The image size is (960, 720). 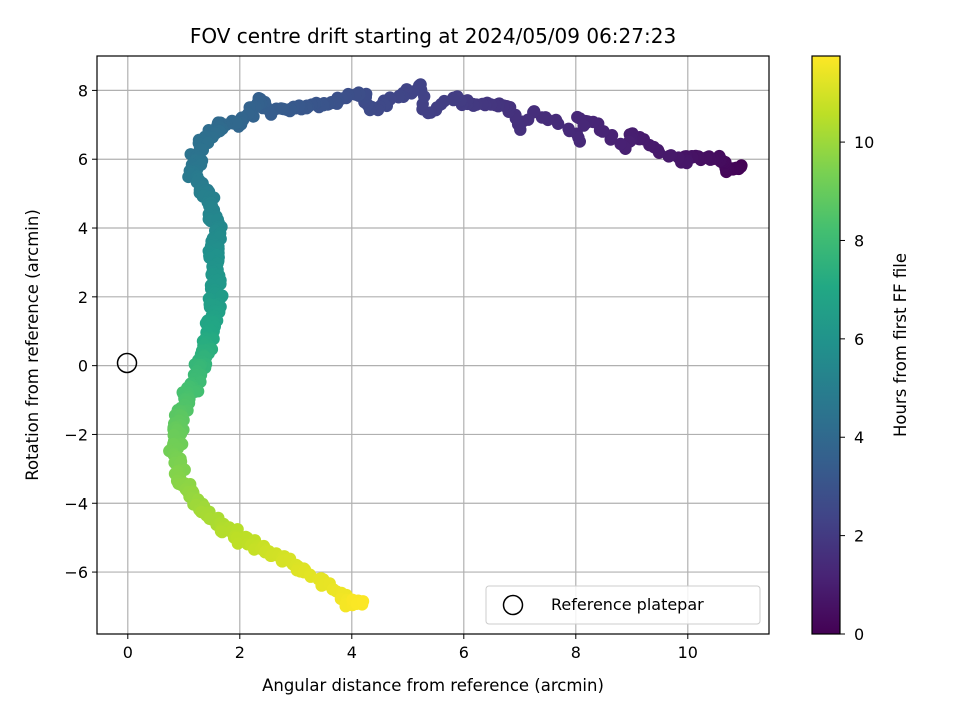 I want to click on colorbar-ticks: 0 2 4 6 8 10, so click(x=857, y=388).